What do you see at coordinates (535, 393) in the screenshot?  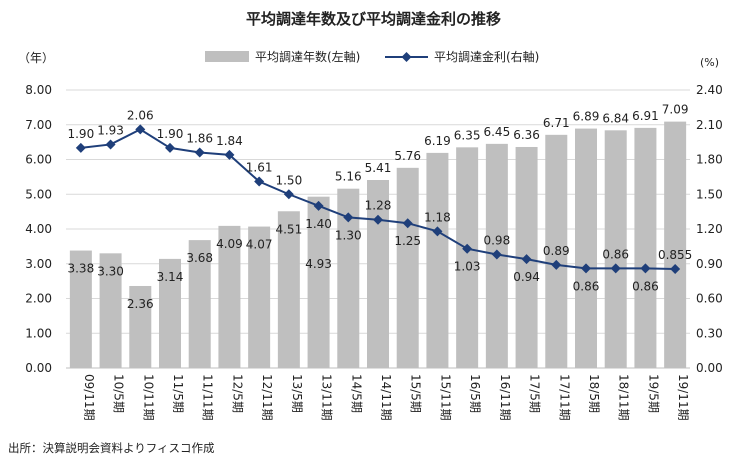 I see `category-label: 17/5期` at bounding box center [535, 393].